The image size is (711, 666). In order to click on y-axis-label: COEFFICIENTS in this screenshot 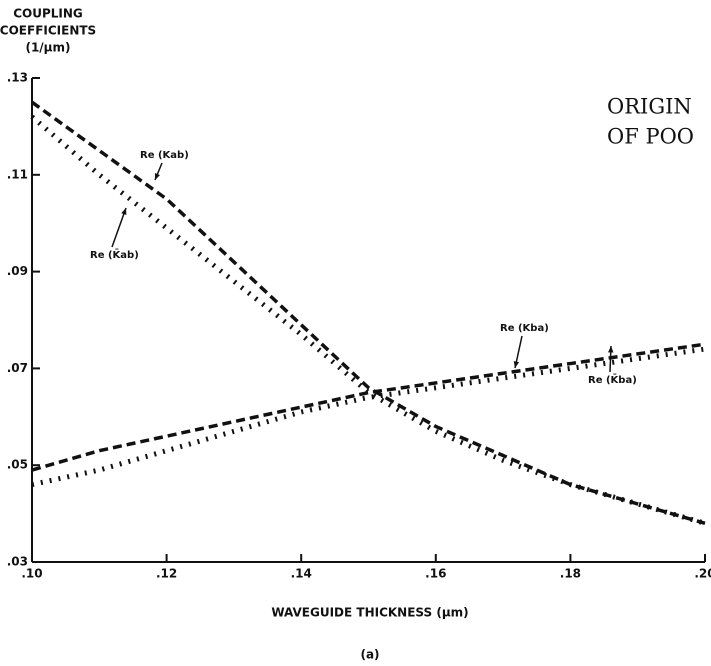, I will do `click(48, 31)`.